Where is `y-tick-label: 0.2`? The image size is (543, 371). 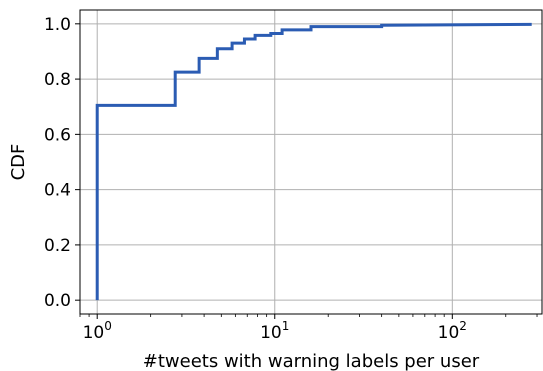 y-tick-label: 0.2 is located at coordinates (57, 246).